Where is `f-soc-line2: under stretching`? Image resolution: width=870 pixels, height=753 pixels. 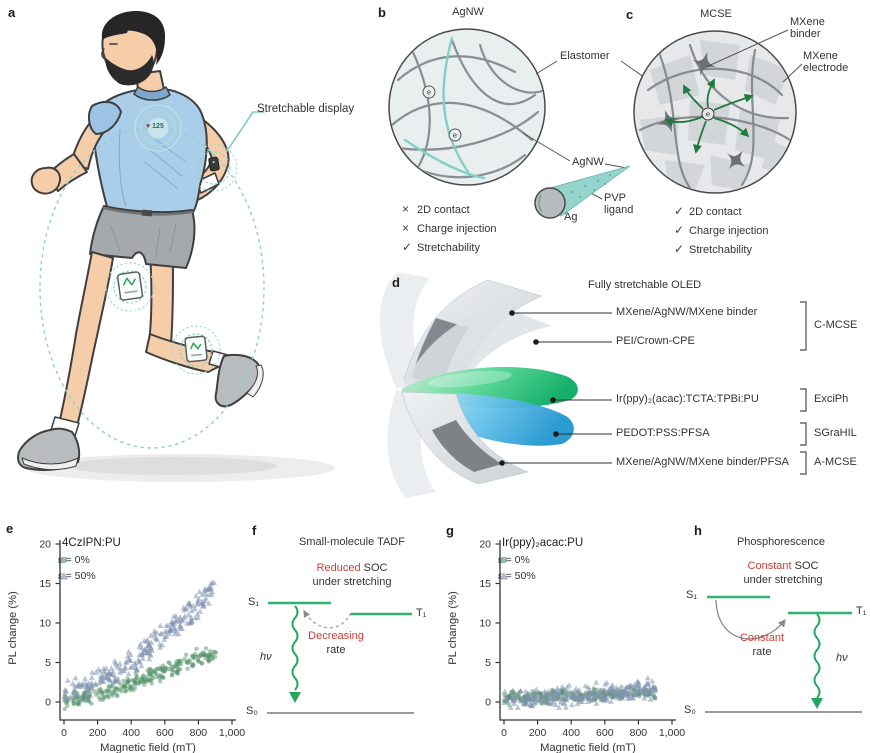
f-soc-line2: under stretching is located at coordinates (352, 582).